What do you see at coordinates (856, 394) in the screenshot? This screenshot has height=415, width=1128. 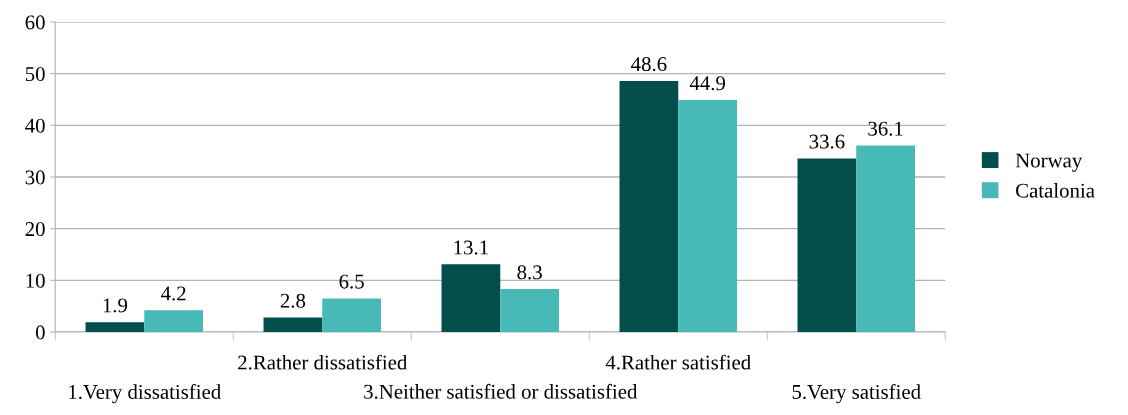 I see `x-tick-label: 5.Very satisfied` at bounding box center [856, 394].